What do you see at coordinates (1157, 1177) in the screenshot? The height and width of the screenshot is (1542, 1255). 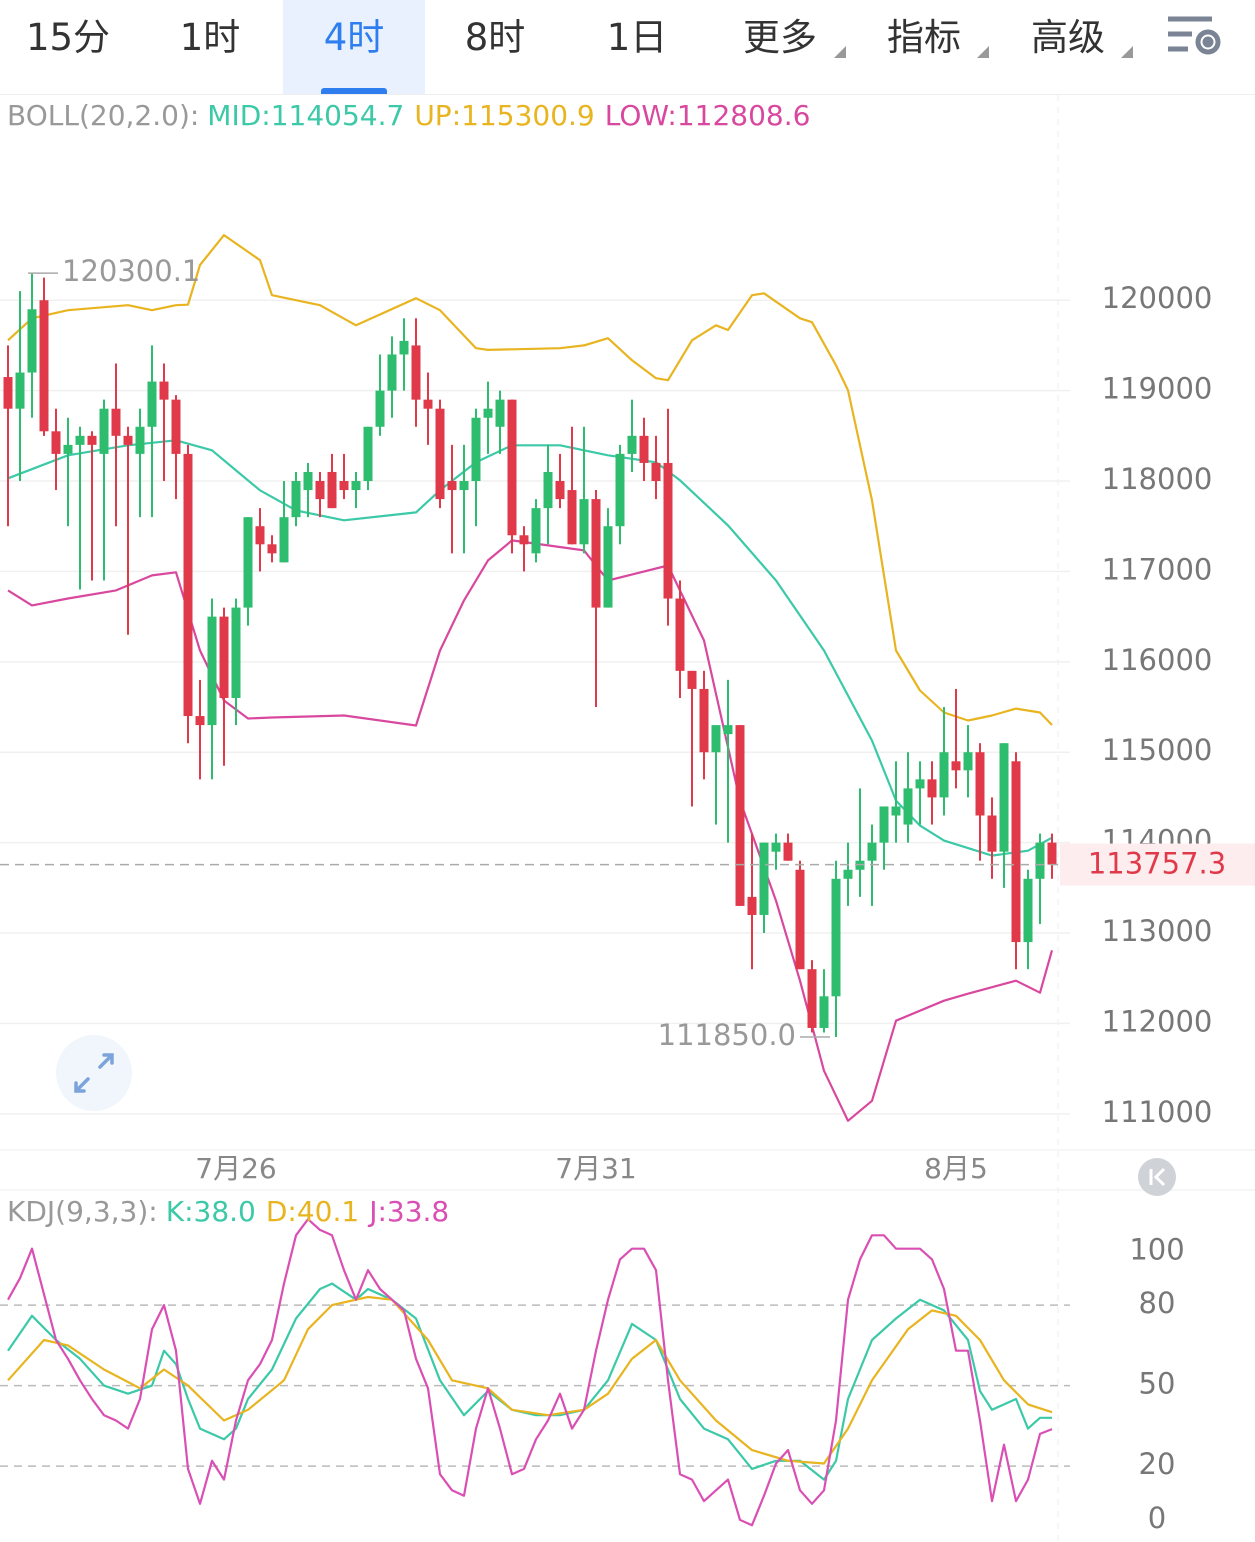 I see `scroll-start-button` at bounding box center [1157, 1177].